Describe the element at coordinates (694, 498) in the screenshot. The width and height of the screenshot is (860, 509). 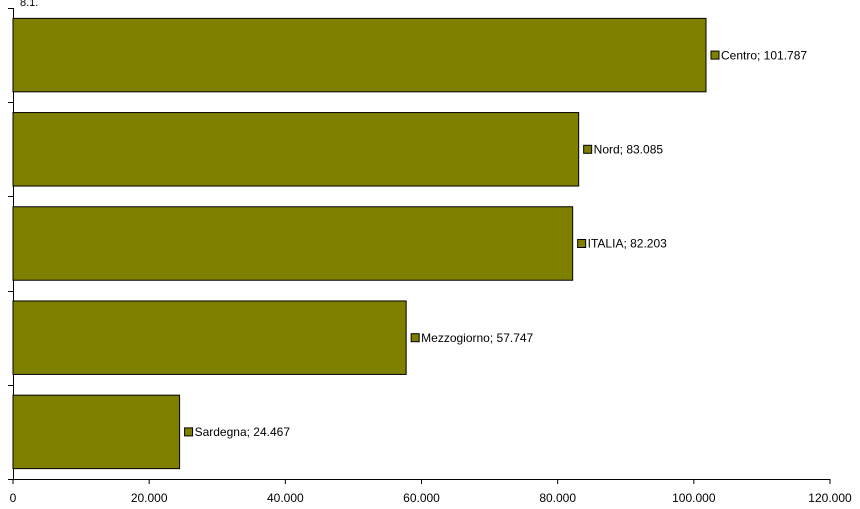
I see `x-tick-label: 100.000` at that location.